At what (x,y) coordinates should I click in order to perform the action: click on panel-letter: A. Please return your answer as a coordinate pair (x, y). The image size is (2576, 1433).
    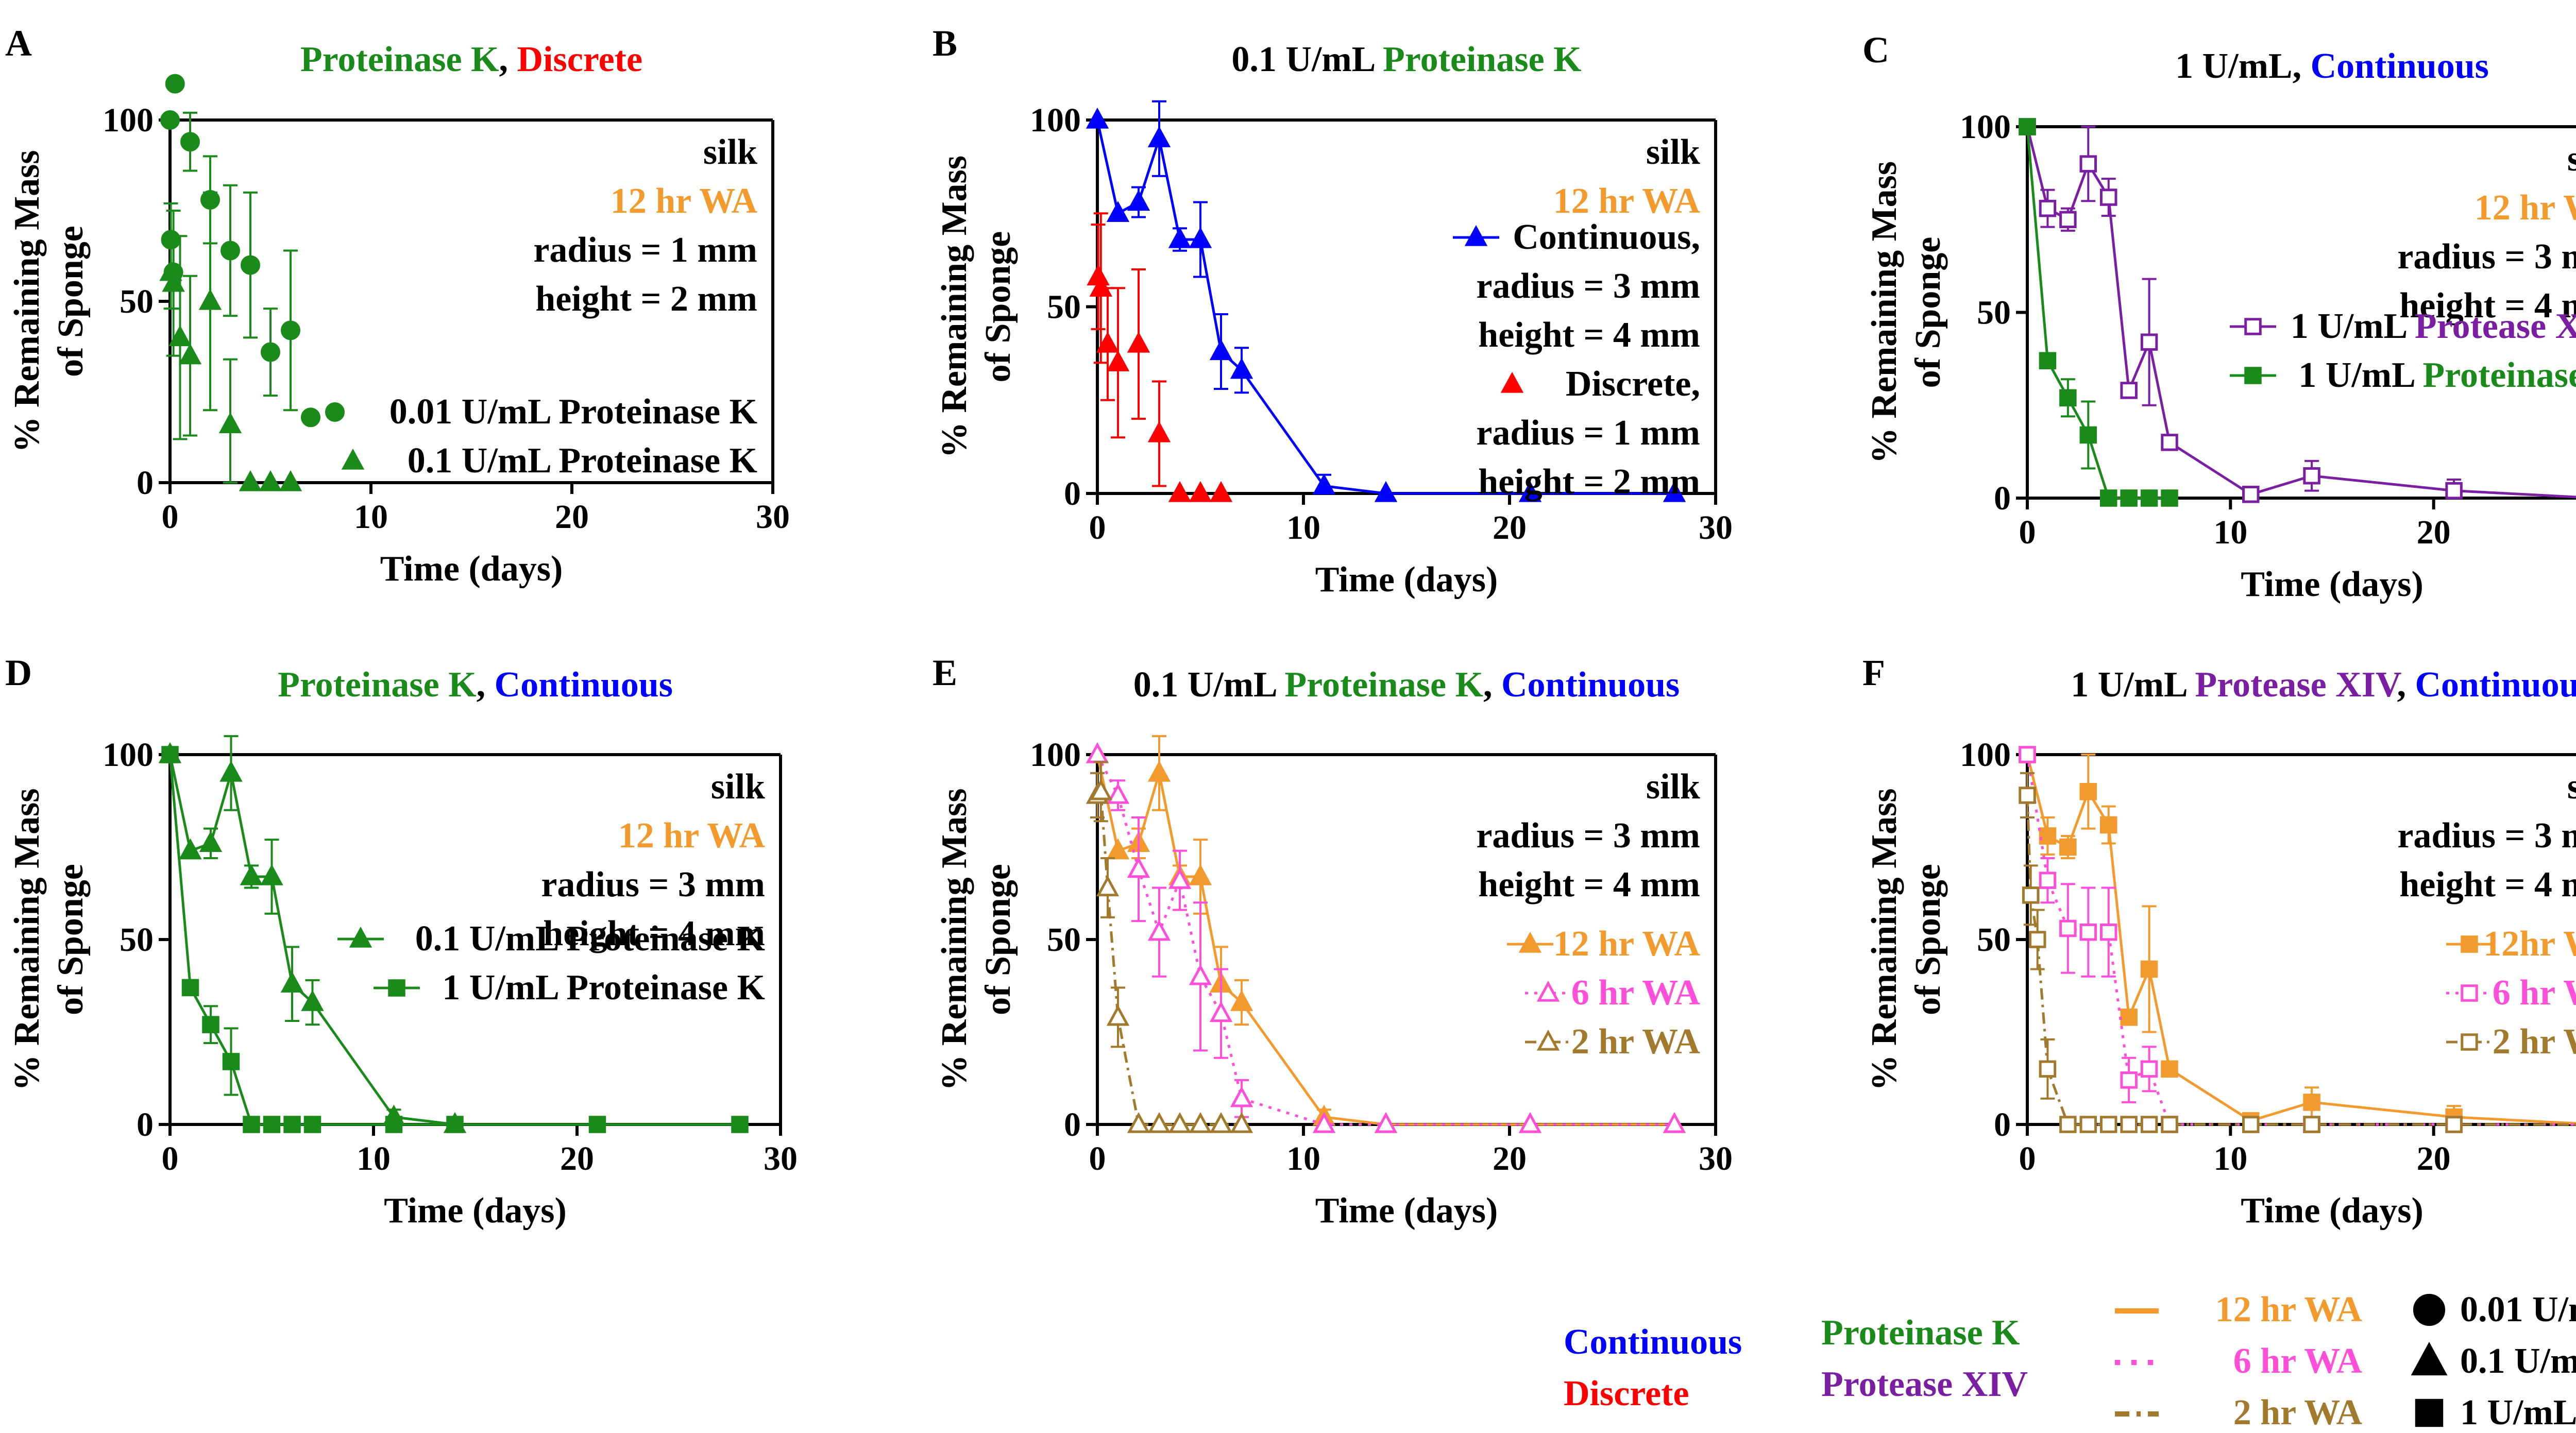
    Looking at the image, I should click on (18, 43).